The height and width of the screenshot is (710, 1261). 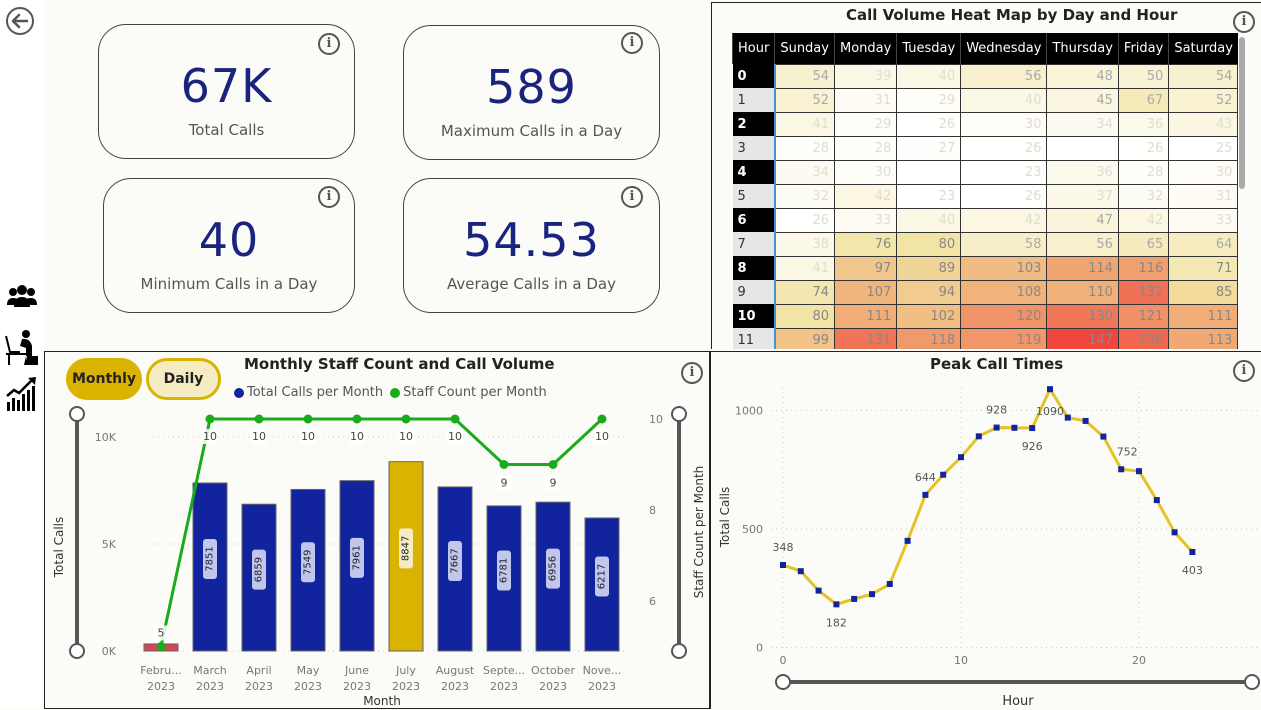 I want to click on kpi-total-calls: 67K Total Calls i, so click(x=226, y=91).